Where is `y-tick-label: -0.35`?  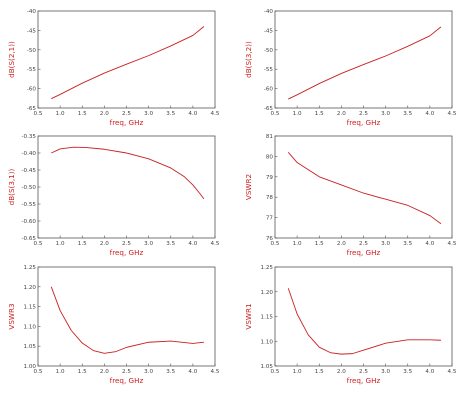
y-tick-label: -0.35 is located at coordinates (29, 137).